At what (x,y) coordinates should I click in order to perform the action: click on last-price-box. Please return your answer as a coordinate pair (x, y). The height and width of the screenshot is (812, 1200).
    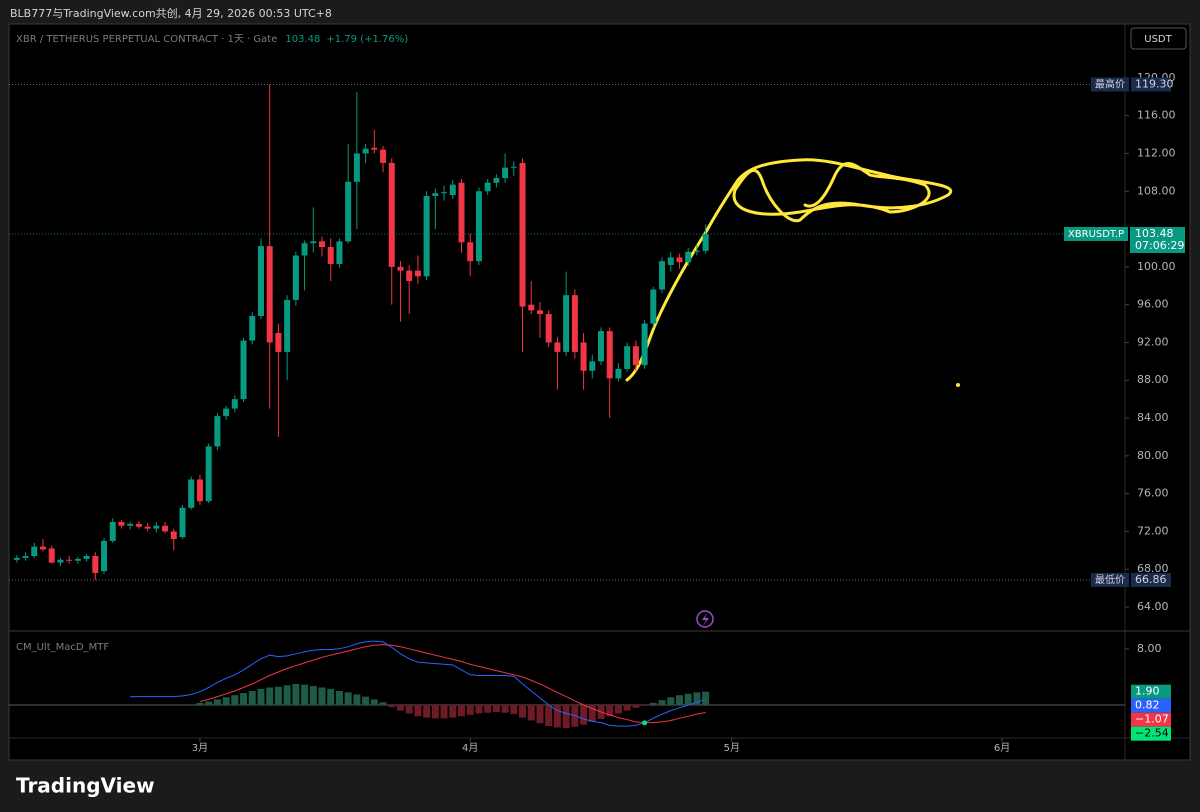
    Looking at the image, I should click on (1157, 239).